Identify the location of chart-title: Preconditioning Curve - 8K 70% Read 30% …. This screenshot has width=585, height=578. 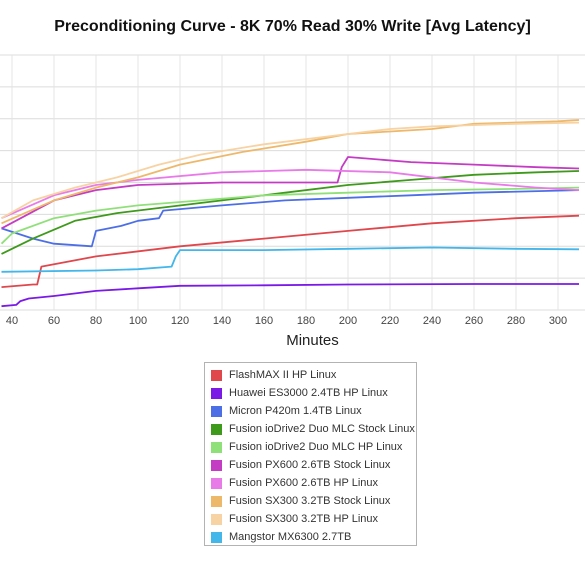
(292, 26).